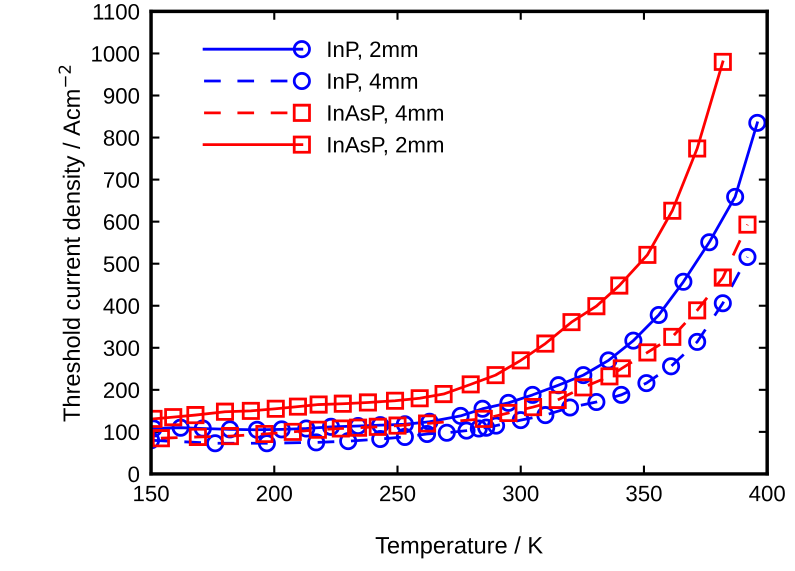  Describe the element at coordinates (398, 494) in the screenshot. I see `x-tick-label: 250` at that location.